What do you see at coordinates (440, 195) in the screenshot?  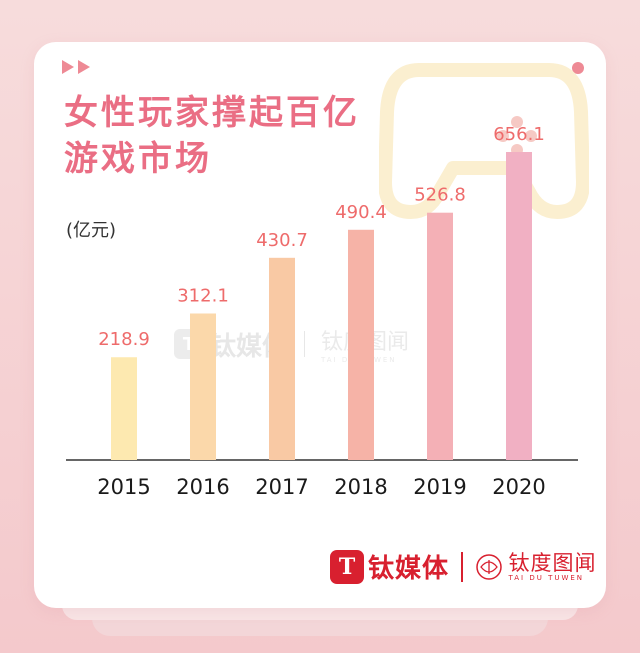 I see `data-label-2019: 526.8` at bounding box center [440, 195].